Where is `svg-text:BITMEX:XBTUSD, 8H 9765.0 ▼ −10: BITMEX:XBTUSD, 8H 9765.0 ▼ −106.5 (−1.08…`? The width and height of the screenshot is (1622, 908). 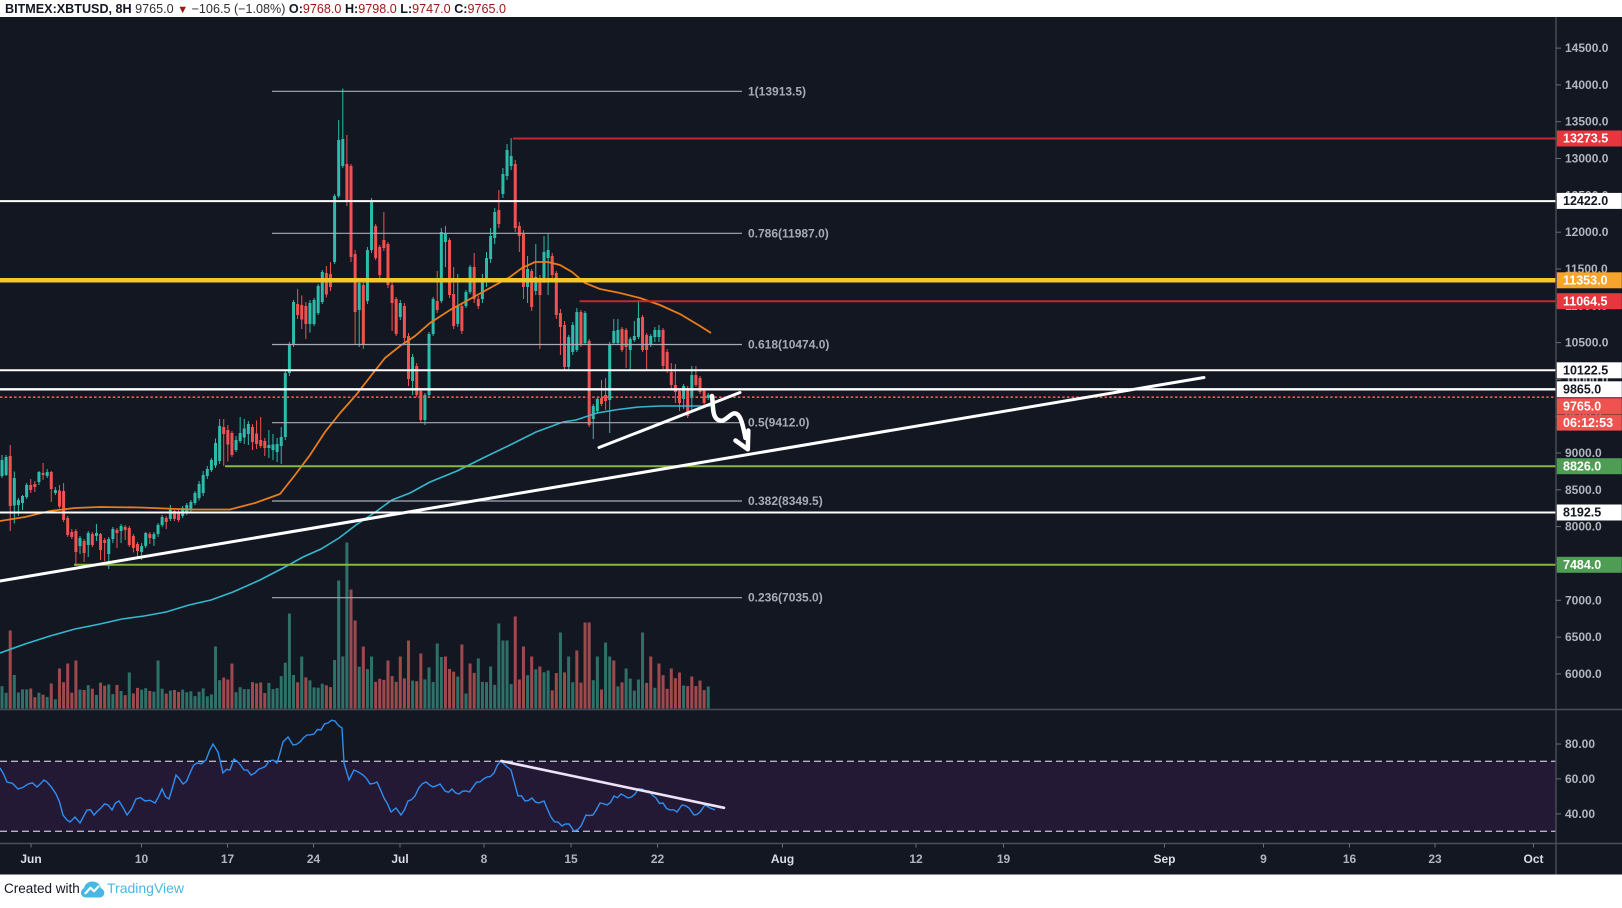 svg-text:BITMEX:XBTUSD, 8H 9765.0 ▼ −10: BITMEX:XBTUSD, 8H 9765.0 ▼ −106.5 (−1.08… is located at coordinates (255, 9).